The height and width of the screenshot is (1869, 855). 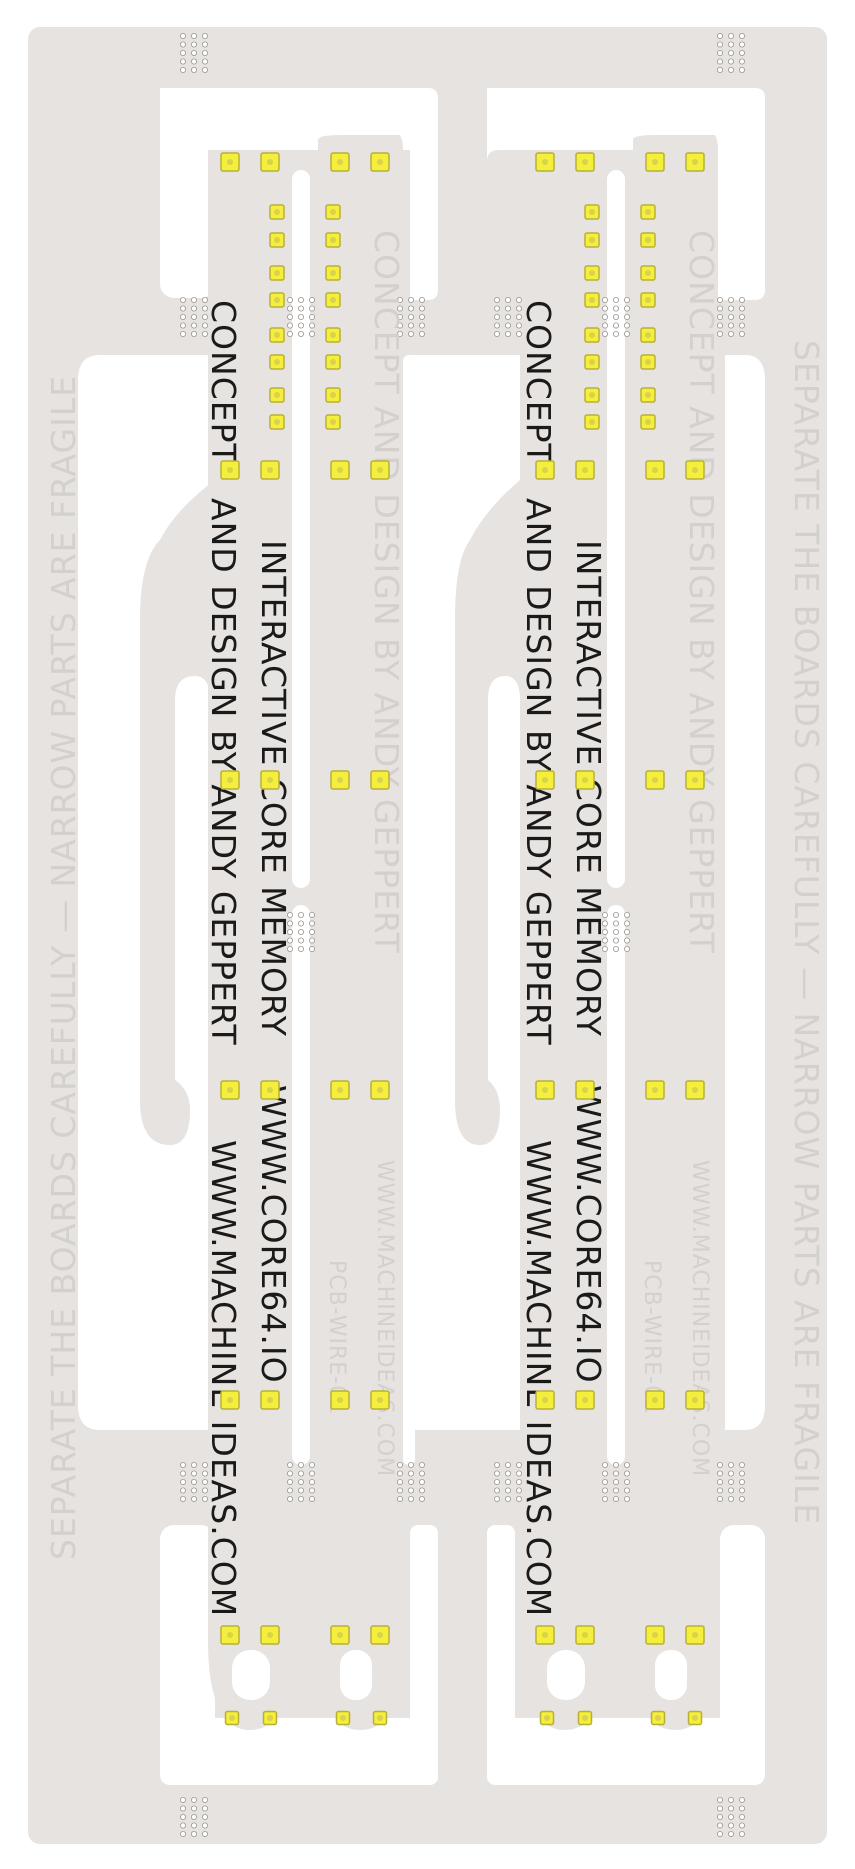 What do you see at coordinates (538, 1378) in the screenshot?
I see `silk-machine-url-right: WWW.MACHINE IDEAS.COM` at bounding box center [538, 1378].